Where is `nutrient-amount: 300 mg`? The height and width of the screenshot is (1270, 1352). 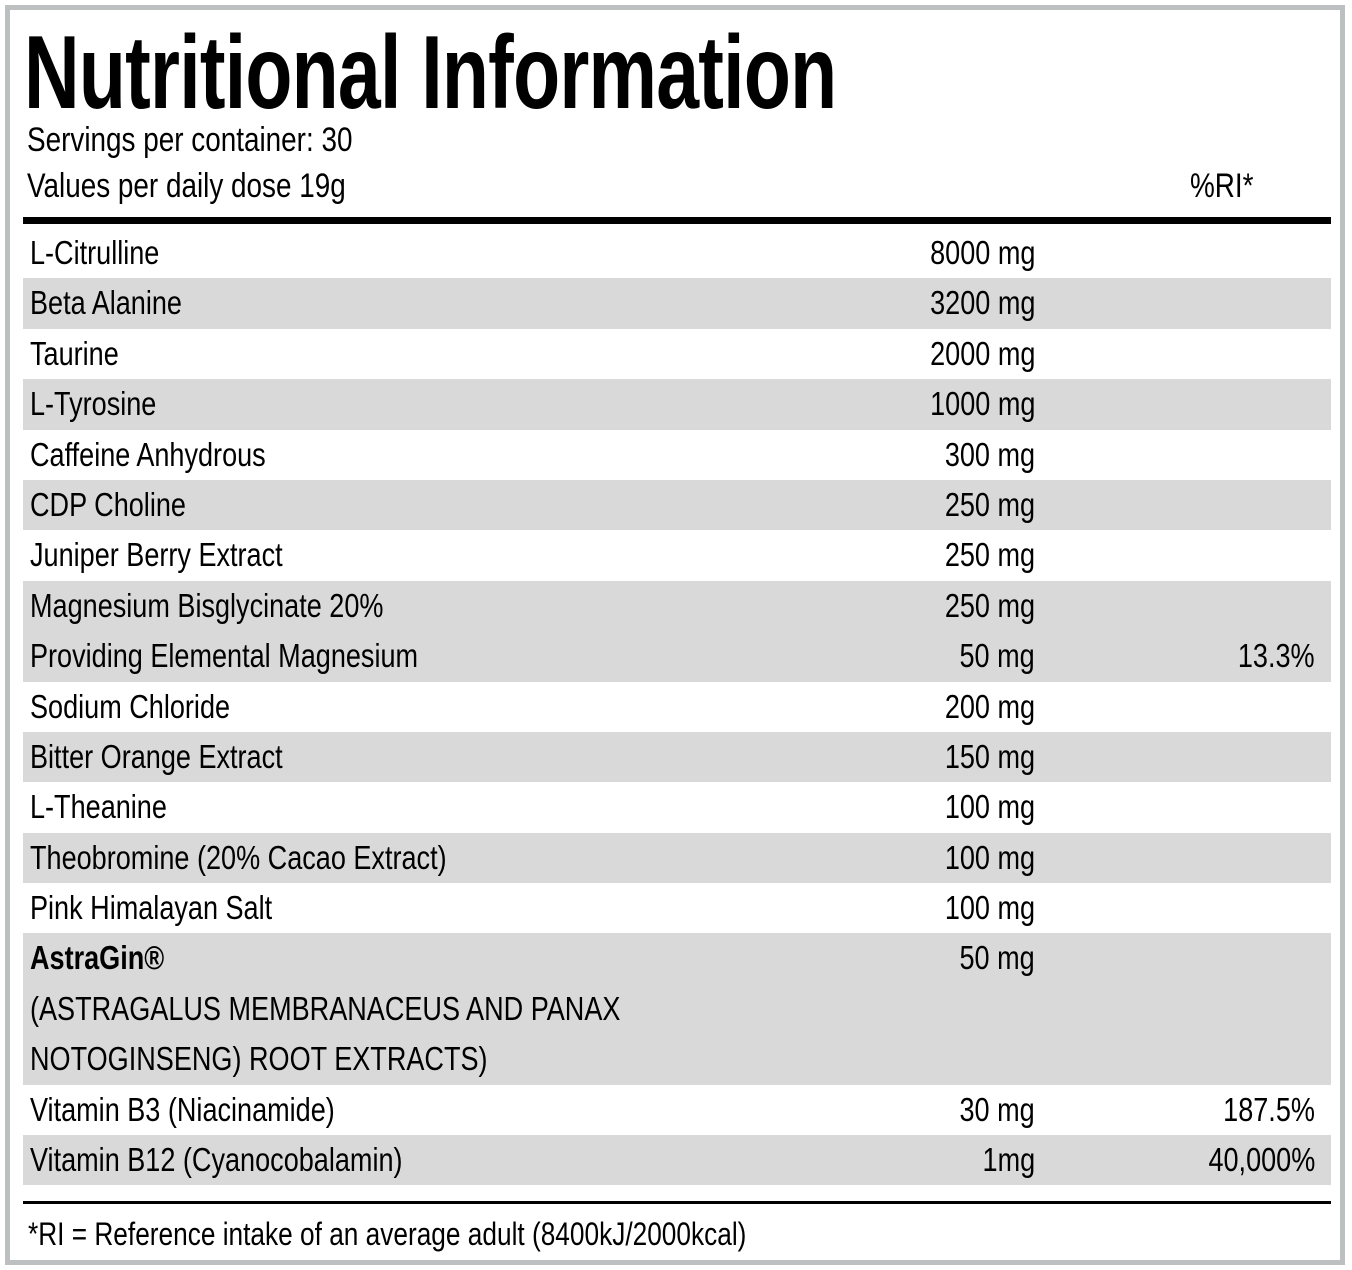 nutrient-amount: 300 mg is located at coordinates (989, 454).